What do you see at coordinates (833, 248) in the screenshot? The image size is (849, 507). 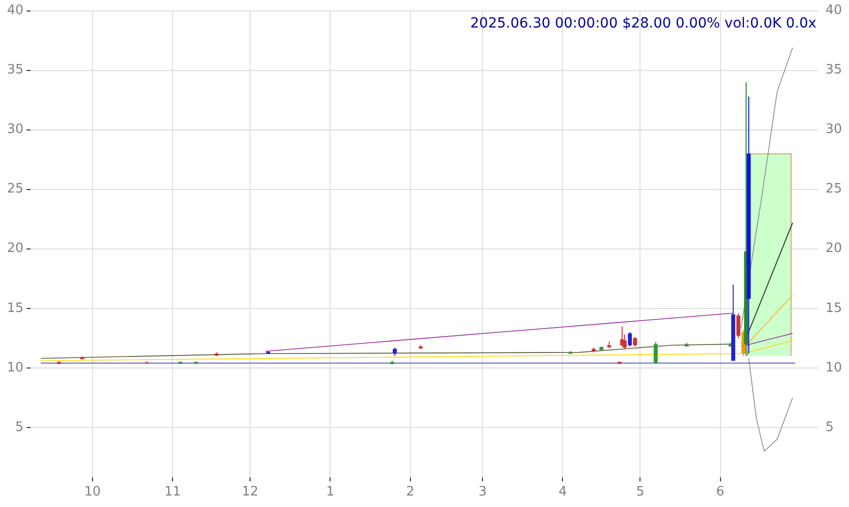 I see `y2-tick-label: 20` at bounding box center [833, 248].